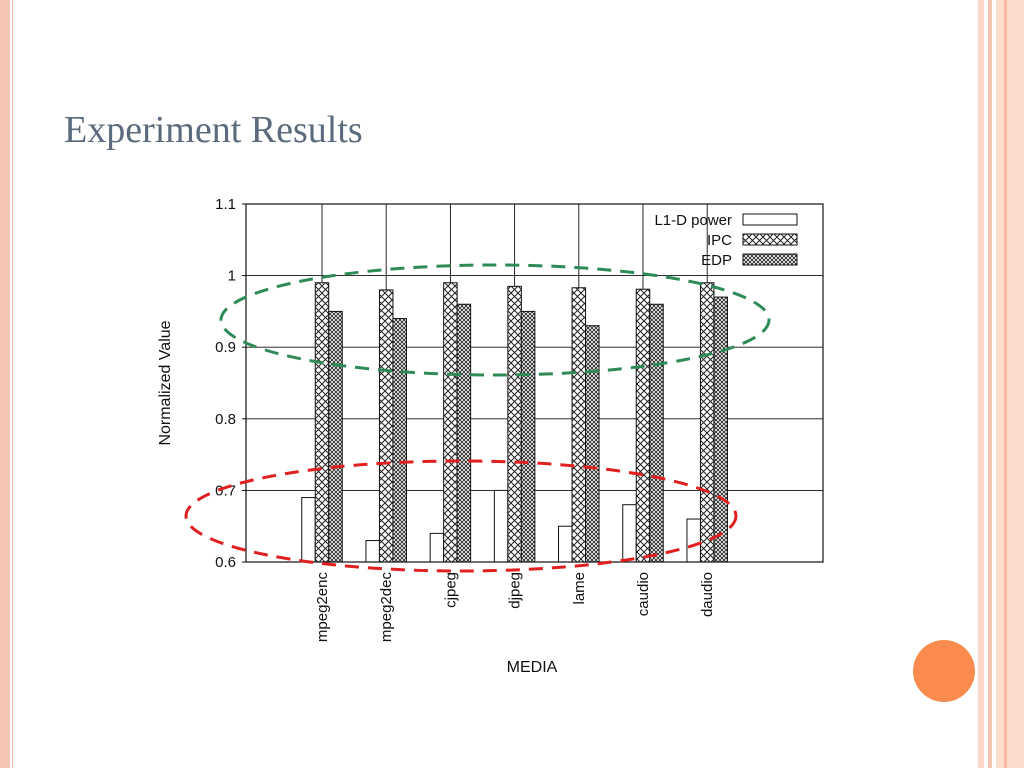  I want to click on x-tick-label: cjpeg, so click(450, 590).